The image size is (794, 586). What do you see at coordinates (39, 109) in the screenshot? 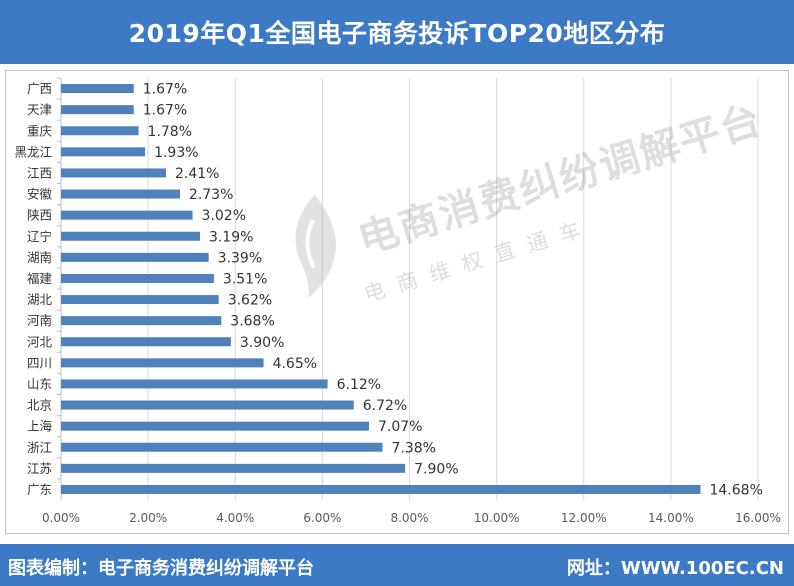
I see `category-label: 天津` at bounding box center [39, 109].